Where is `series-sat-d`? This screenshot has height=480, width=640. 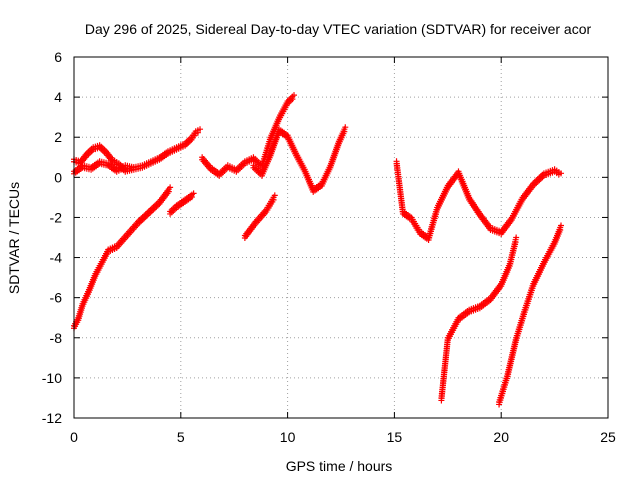
series-sat-d is located at coordinates (182, 203).